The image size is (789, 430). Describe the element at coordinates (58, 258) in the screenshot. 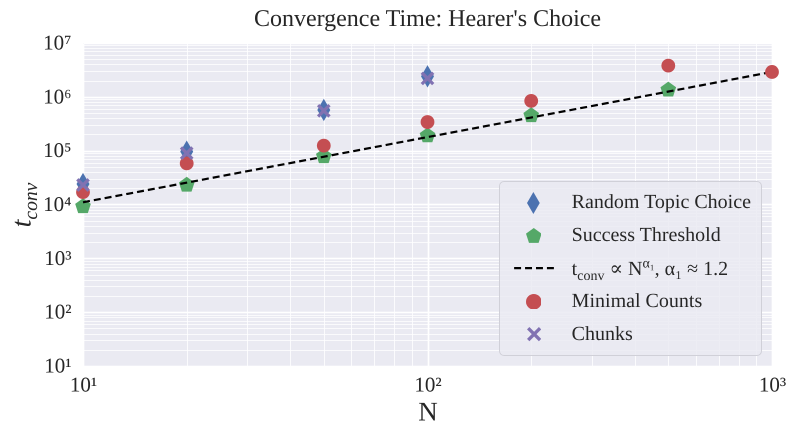

I see `y-tick-label: 10³` at that location.